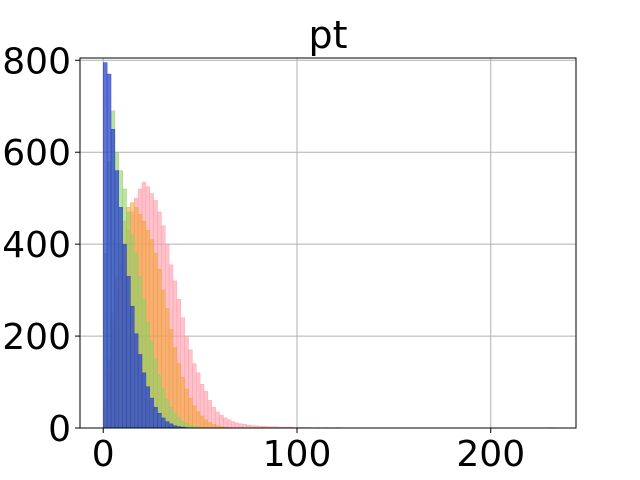 The image size is (640, 480). I want to click on y-tick-label: 200, so click(36, 337).